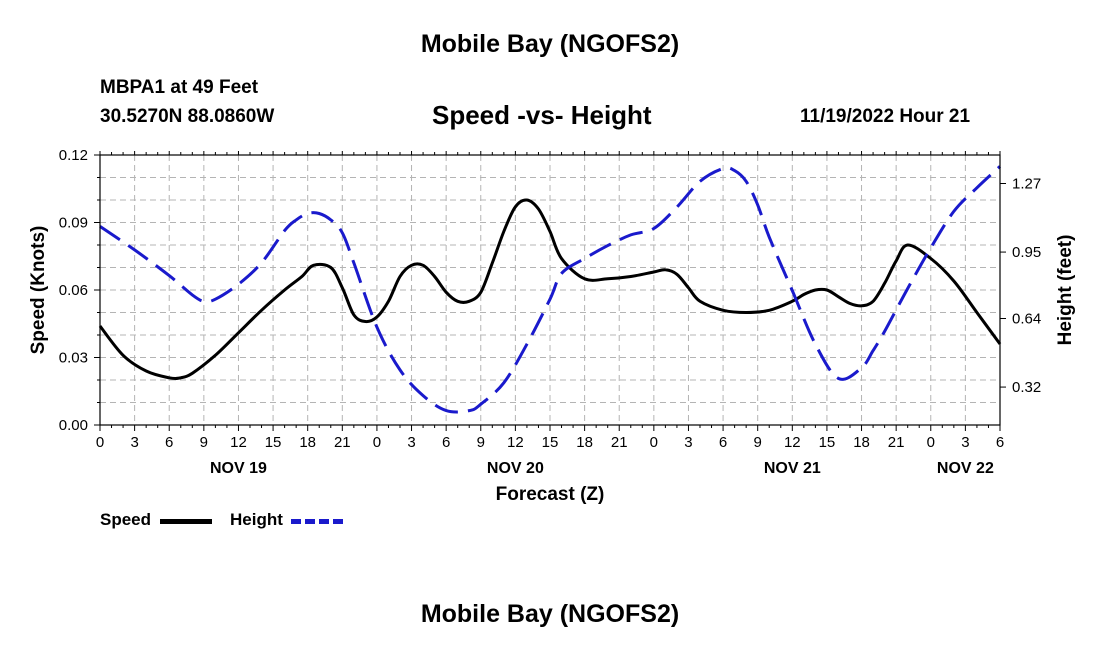 The width and height of the screenshot is (1100, 650). I want to click on y-axis-title-right: Height (feet), so click(1065, 290).